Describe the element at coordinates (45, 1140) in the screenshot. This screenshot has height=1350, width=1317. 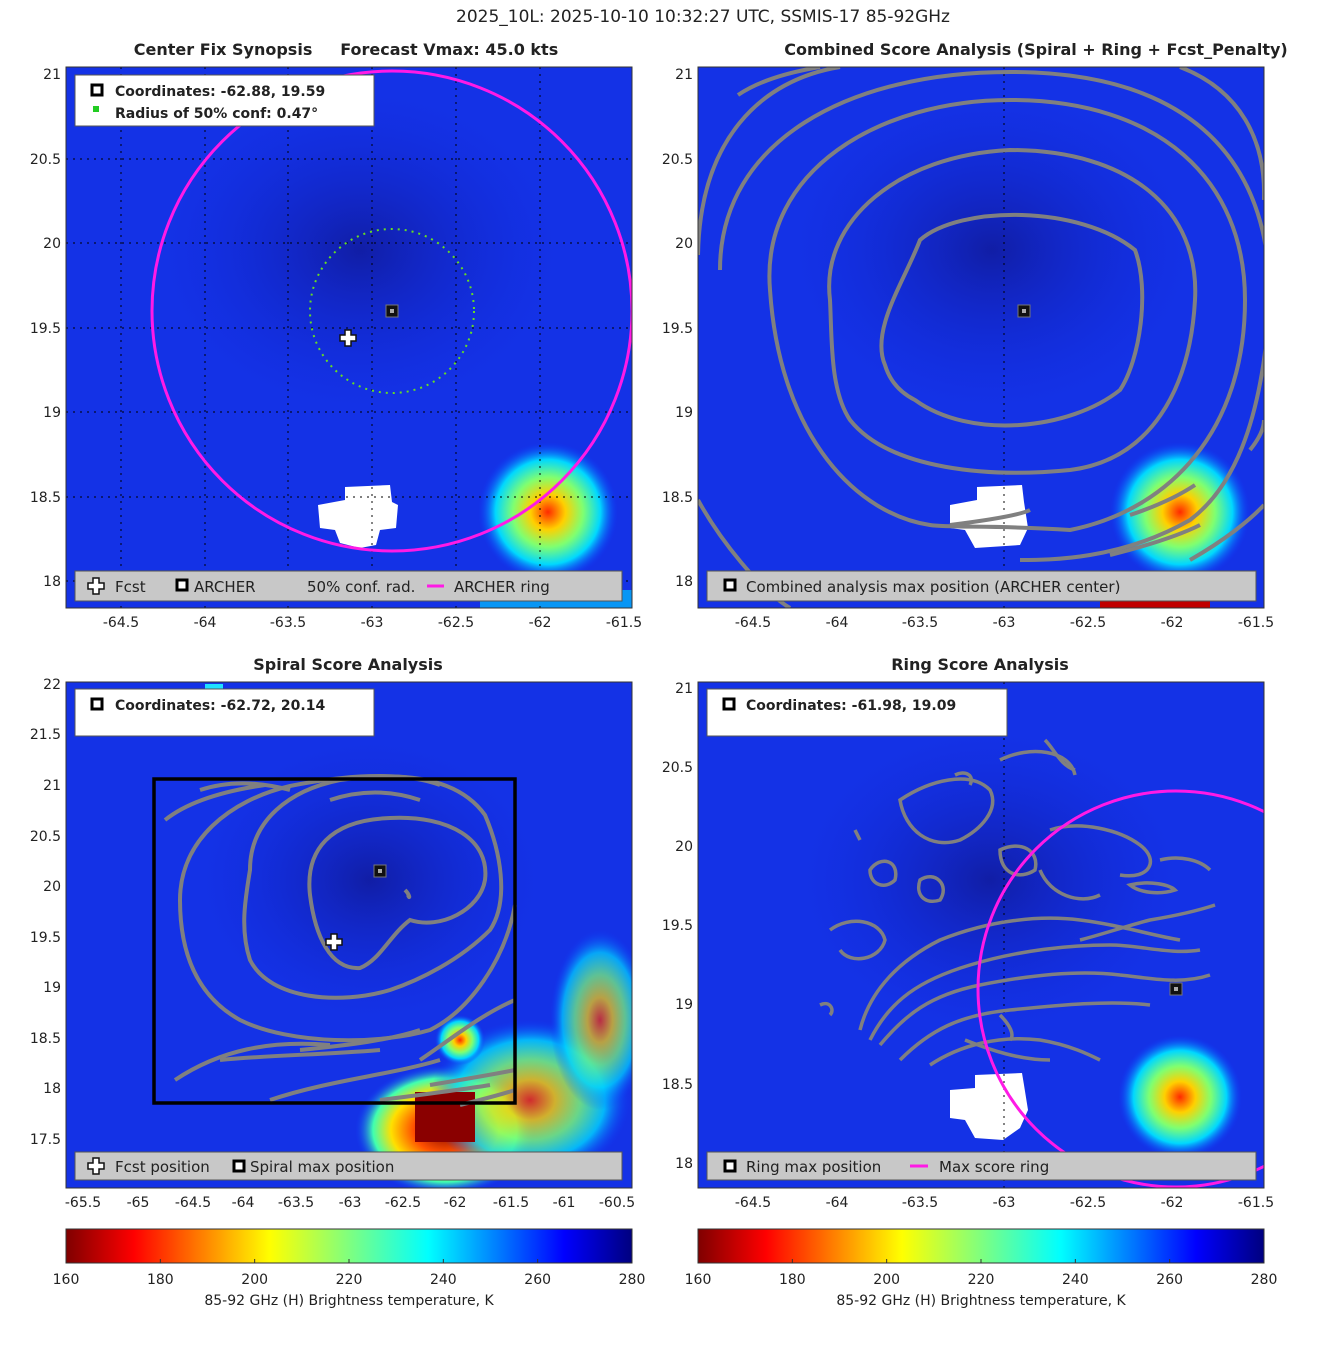
I see `y-tick: 17.5` at that location.